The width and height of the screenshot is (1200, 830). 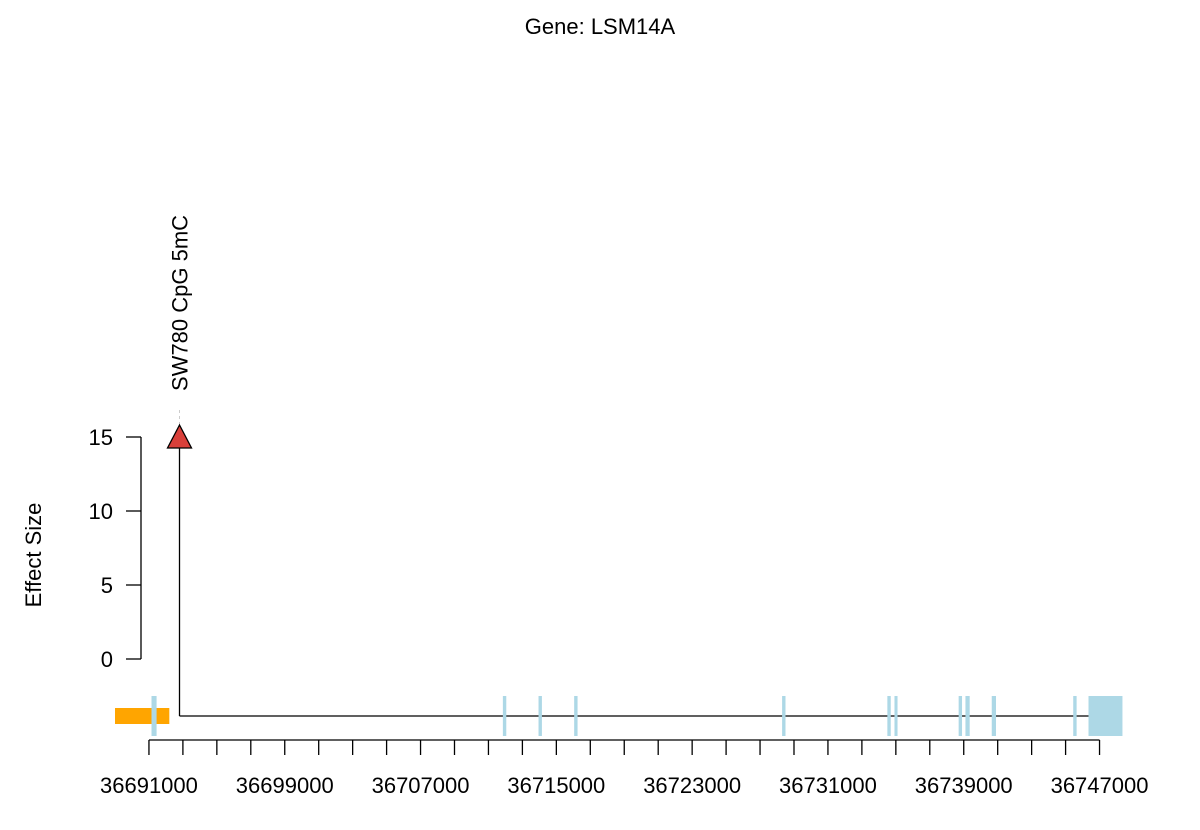 What do you see at coordinates (142, 716) in the screenshot?
I see `upstream-region` at bounding box center [142, 716].